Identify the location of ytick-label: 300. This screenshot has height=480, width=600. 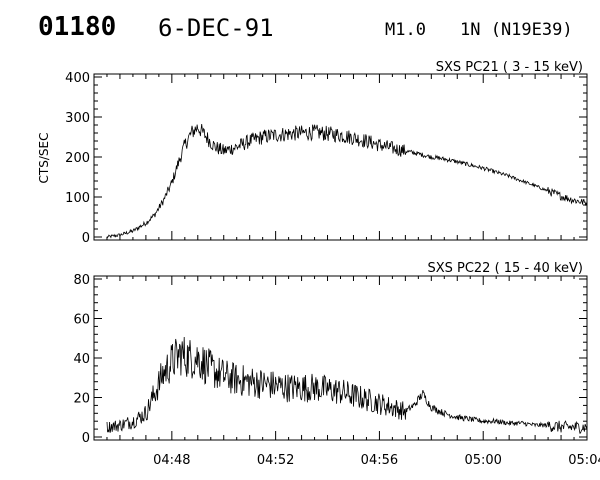
(77, 118).